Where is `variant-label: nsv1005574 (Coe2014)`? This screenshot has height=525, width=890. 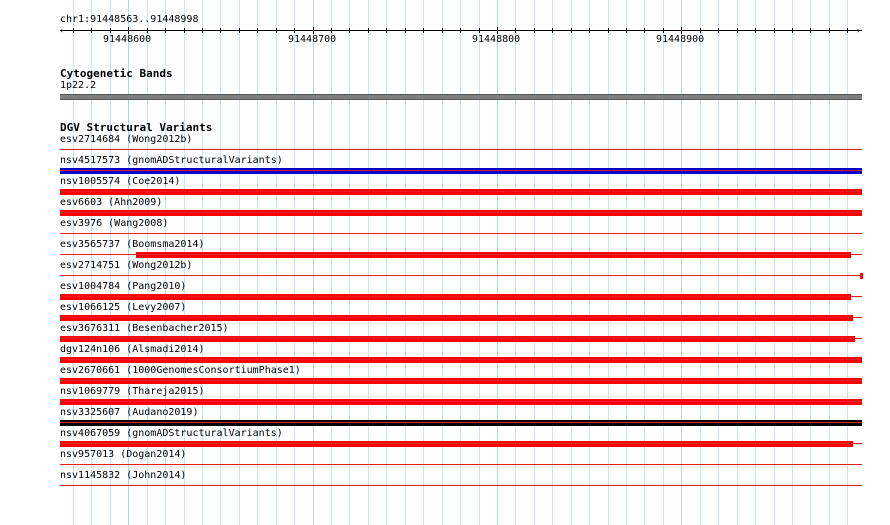 variant-label: nsv1005574 (Coe2014) is located at coordinates (120, 181).